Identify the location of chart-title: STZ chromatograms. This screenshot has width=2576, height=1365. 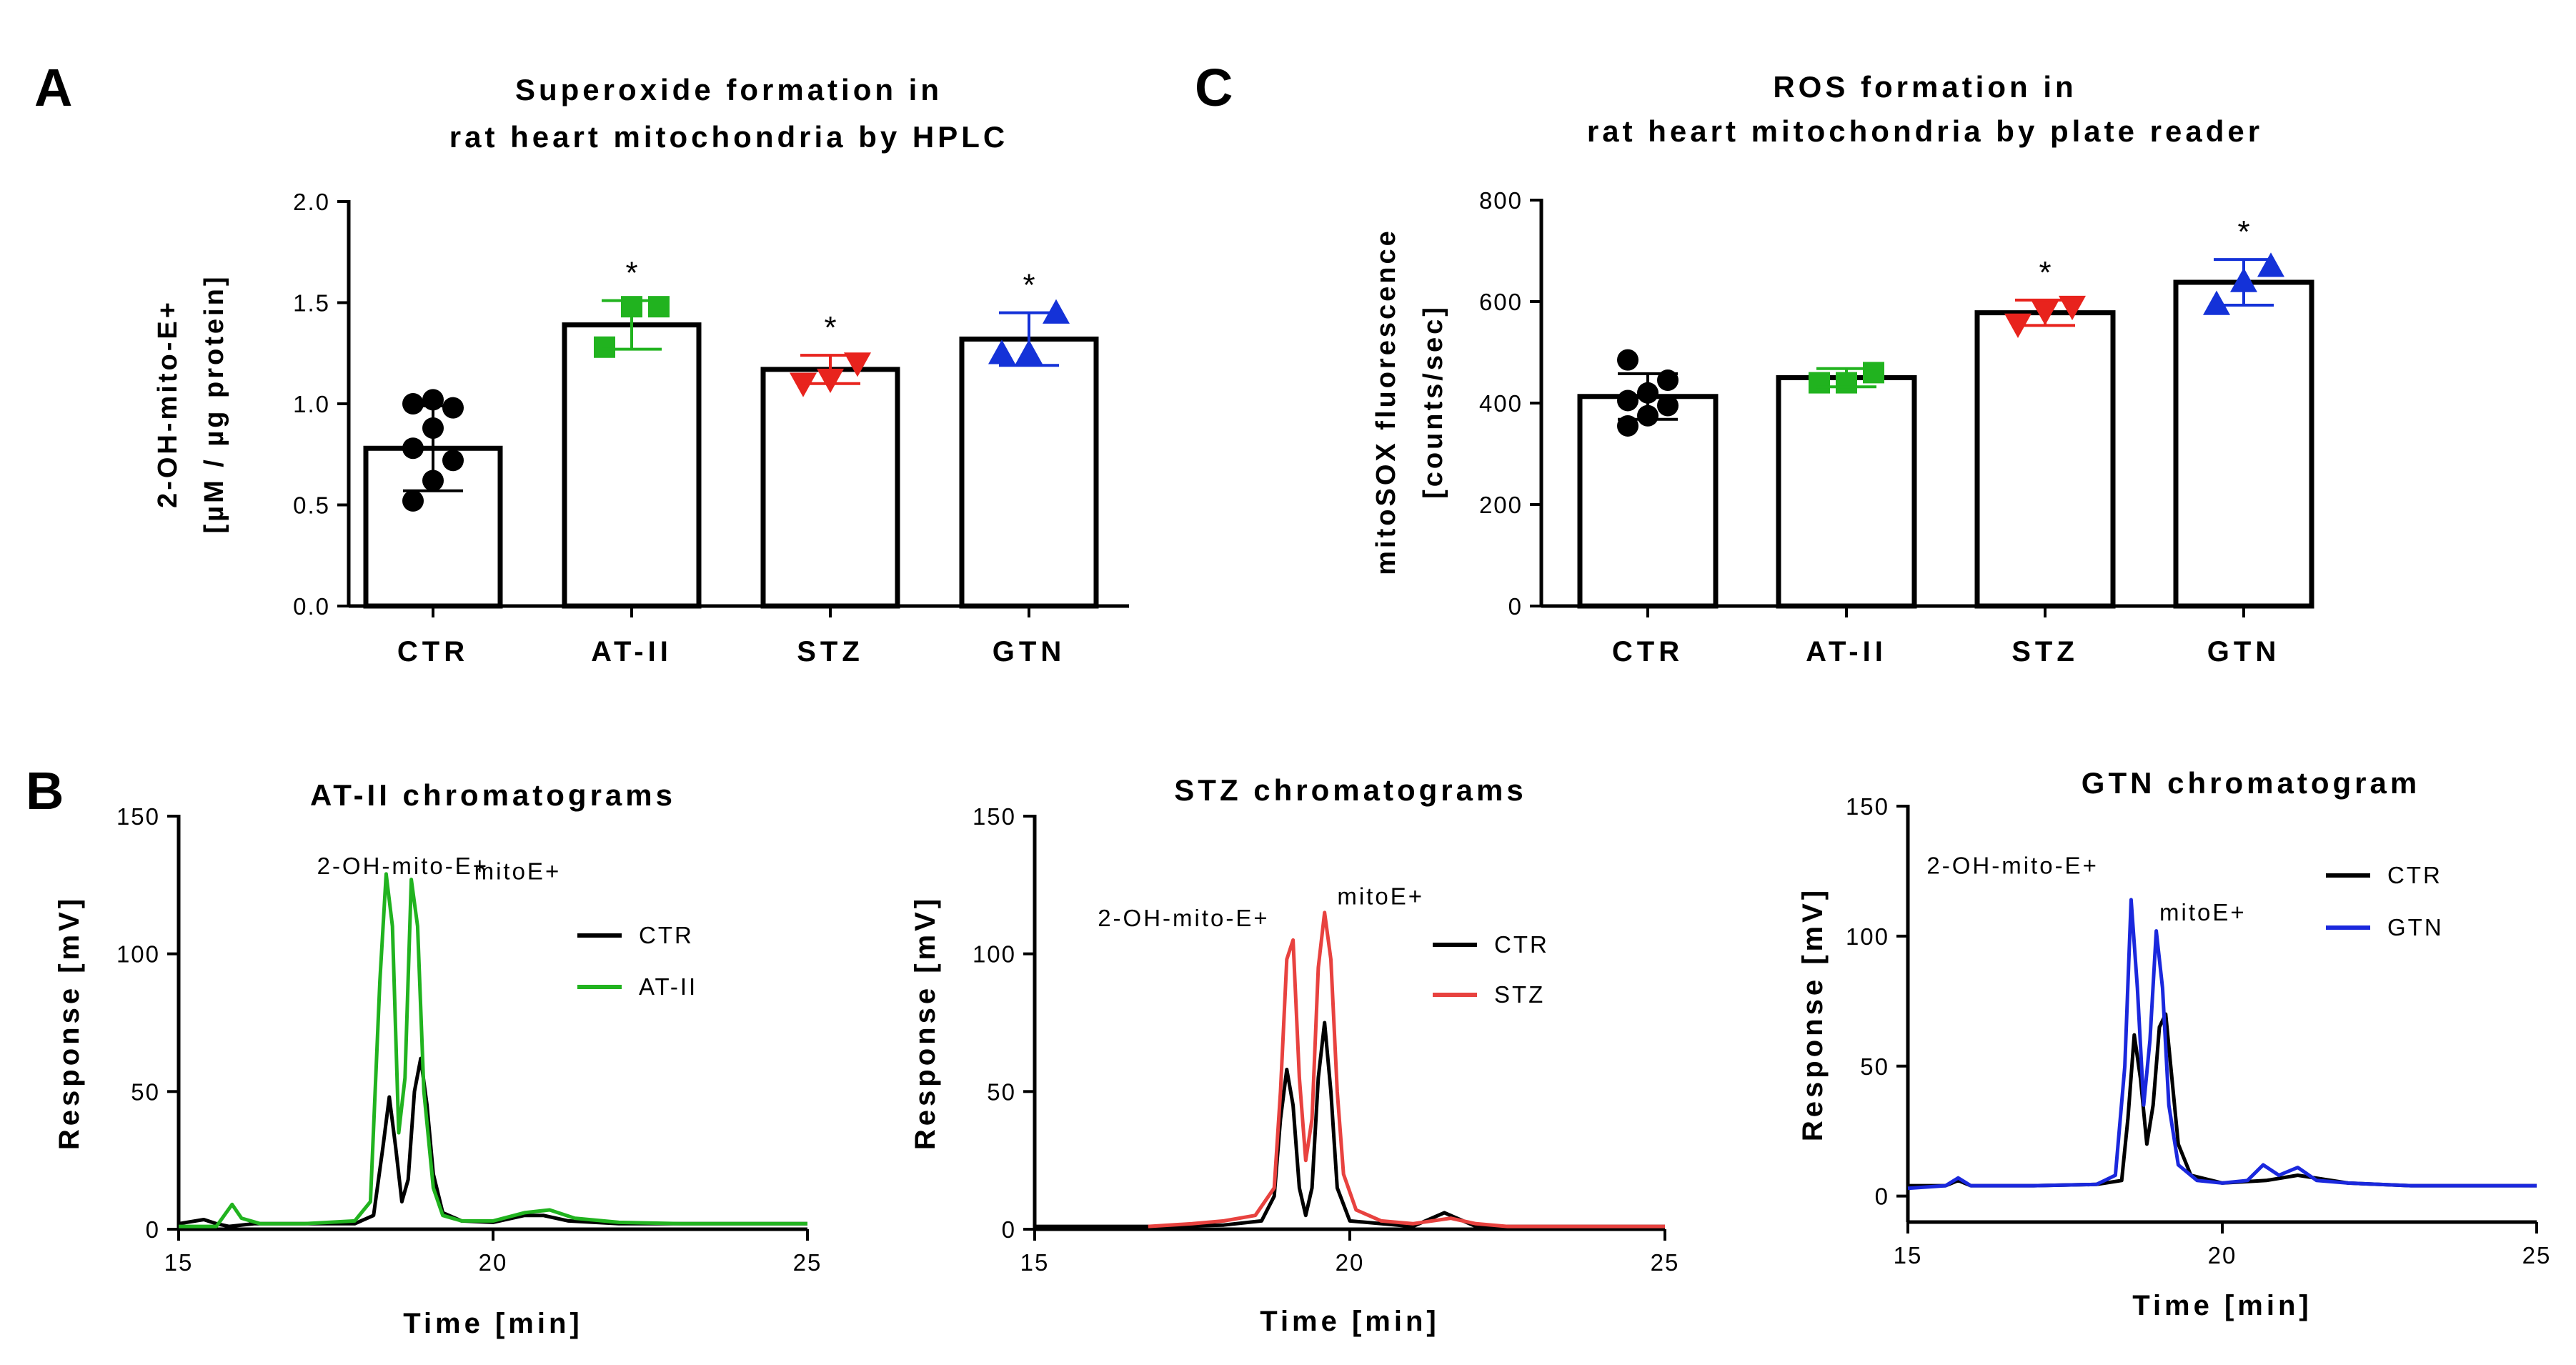
(1350, 790).